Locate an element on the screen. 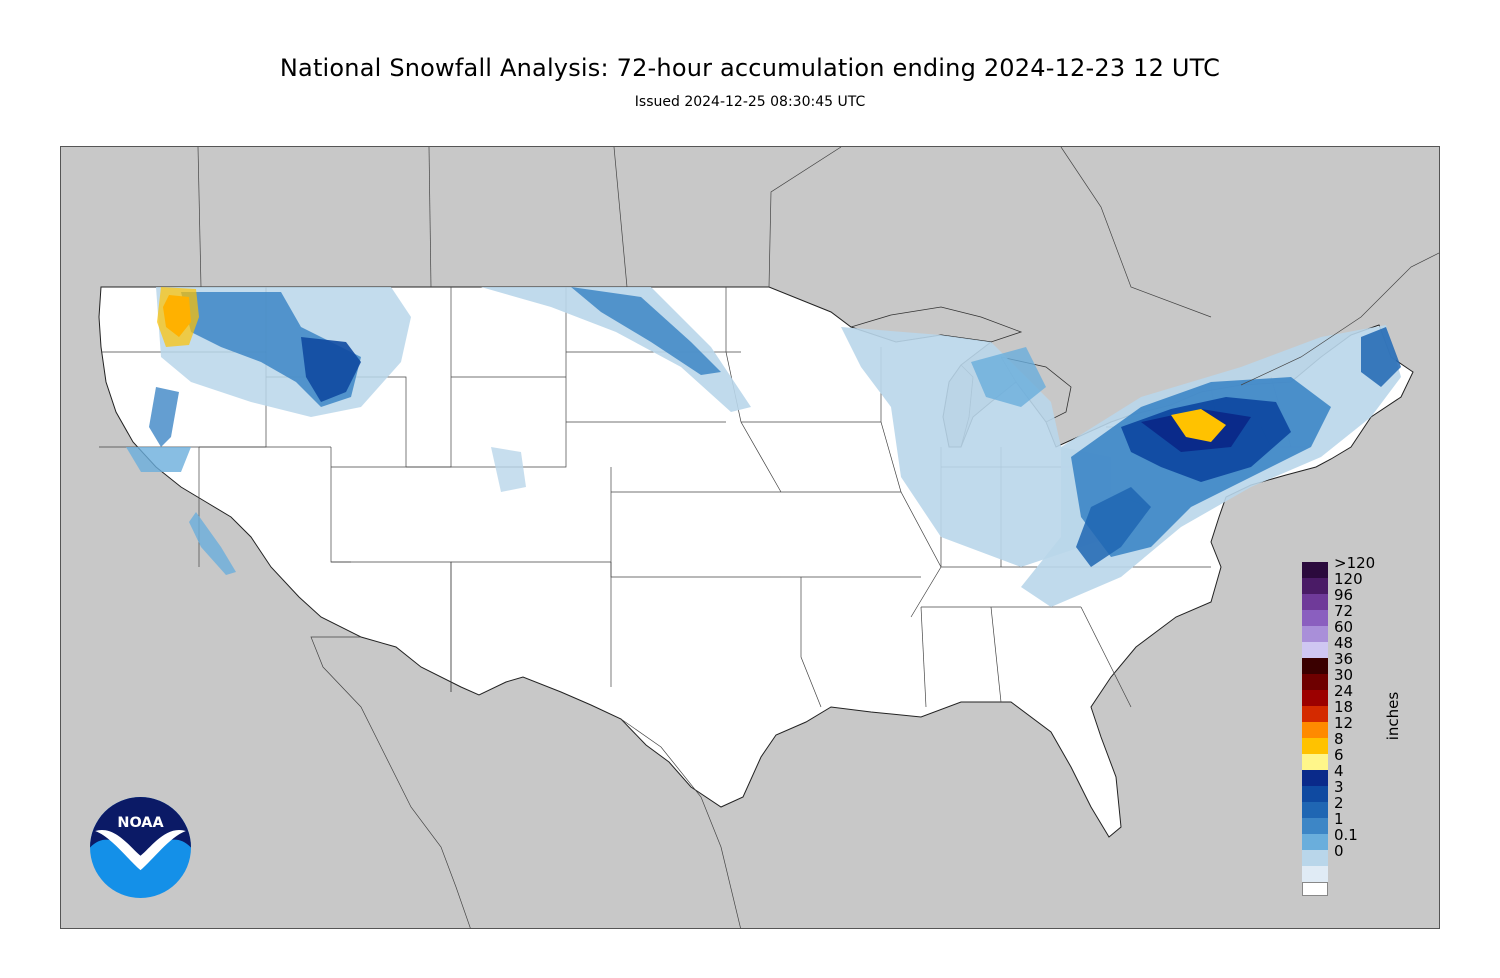 The image size is (1500, 978). legend-label: 4 is located at coordinates (1339, 771).